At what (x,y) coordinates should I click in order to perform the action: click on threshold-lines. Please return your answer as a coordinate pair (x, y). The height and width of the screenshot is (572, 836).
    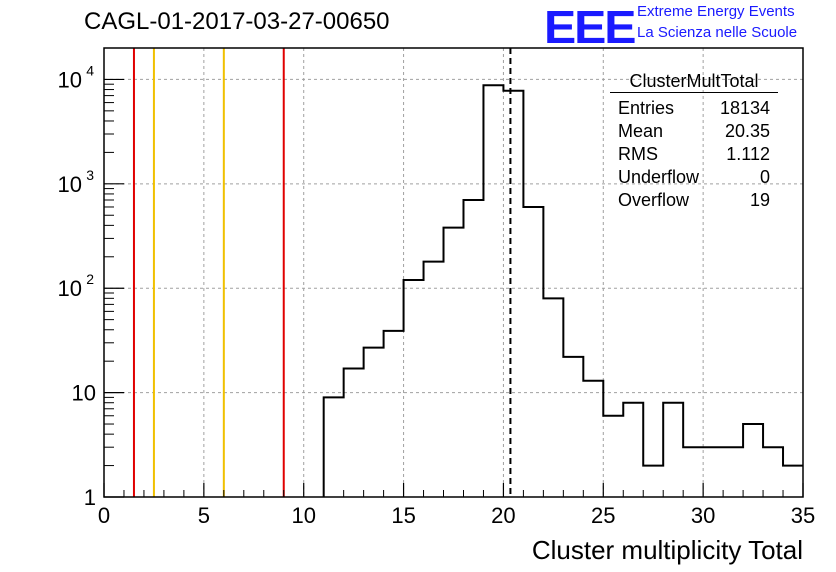
    Looking at the image, I should click on (208, 272).